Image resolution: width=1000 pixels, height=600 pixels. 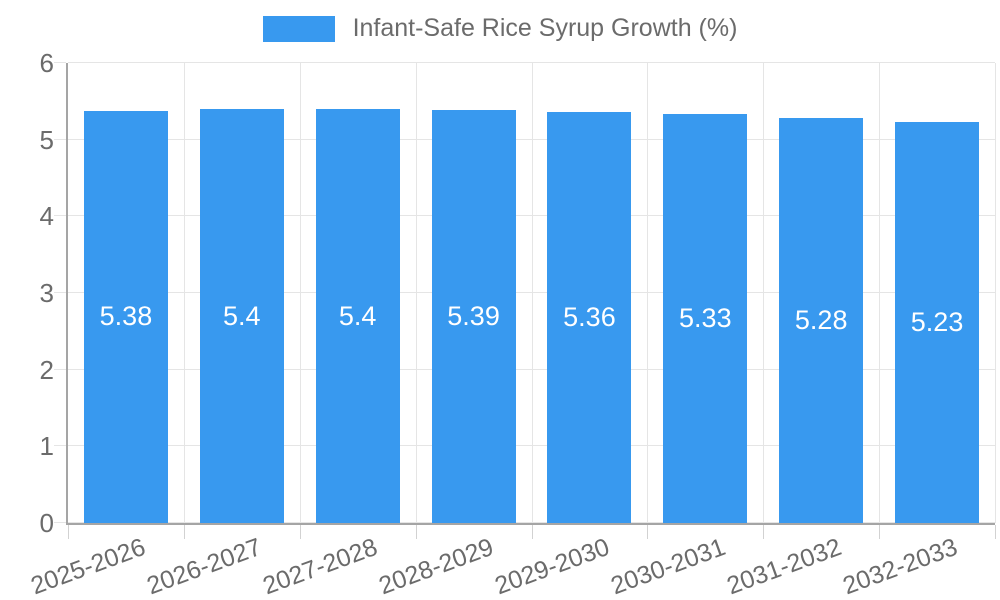 What do you see at coordinates (320, 566) in the screenshot?
I see `x-category-label-text: 2027-2028` at bounding box center [320, 566].